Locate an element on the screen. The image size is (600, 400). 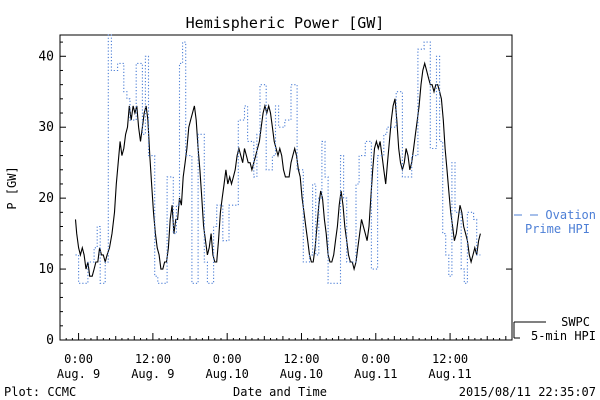
y-tick-label: 0 is located at coordinates (50, 340).